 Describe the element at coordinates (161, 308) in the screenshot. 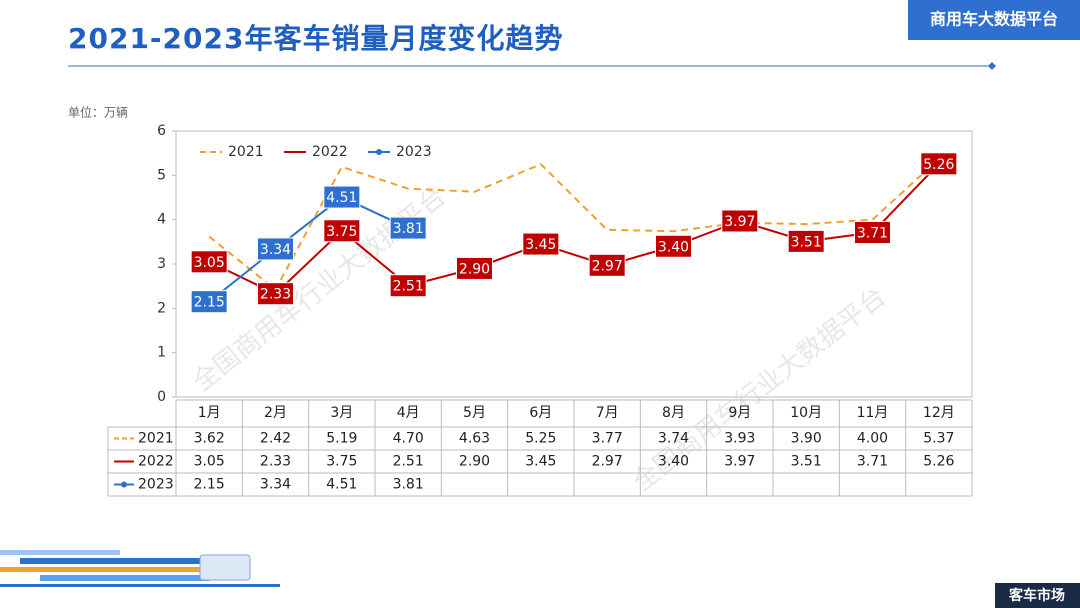

I see `y-tick-label: 2` at that location.